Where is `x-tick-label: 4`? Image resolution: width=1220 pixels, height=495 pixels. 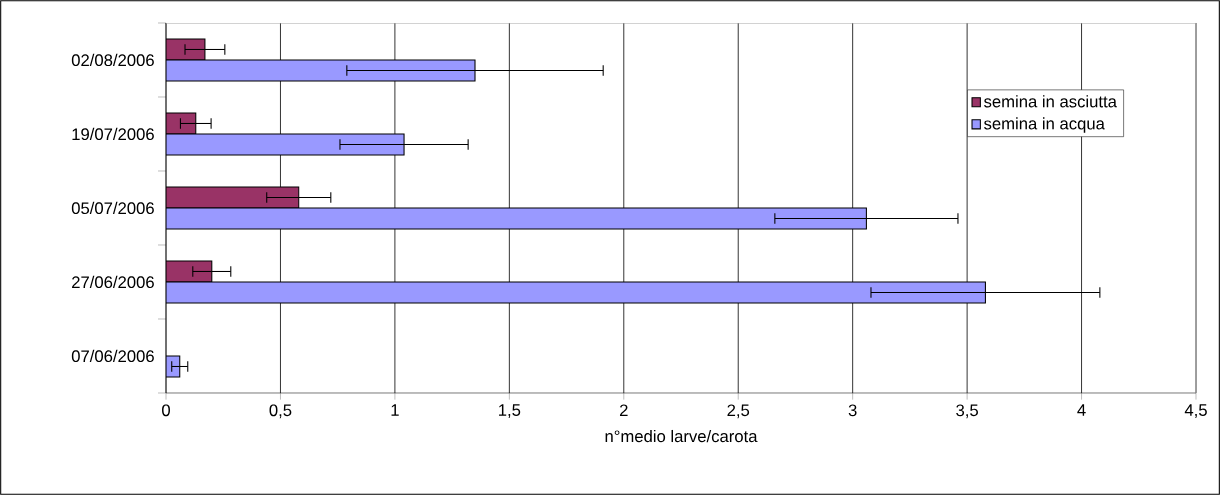 x-tick-label: 4 is located at coordinates (1081, 410).